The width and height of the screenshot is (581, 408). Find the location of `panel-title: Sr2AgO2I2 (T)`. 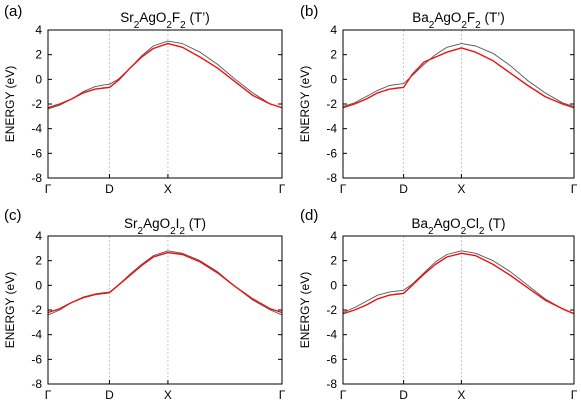

panel-title: Sr2AgO2I2 (T) is located at coordinates (165, 226).